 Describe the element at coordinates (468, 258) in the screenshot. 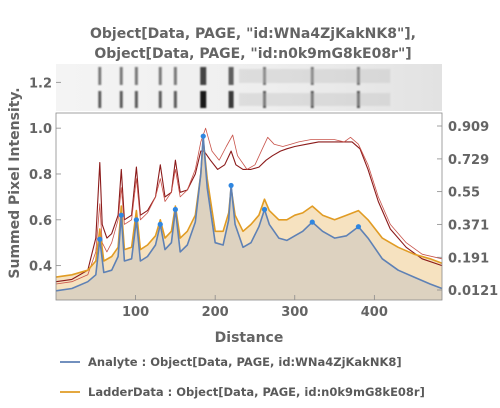

I see `y-tick-label-right: 0.191` at that location.